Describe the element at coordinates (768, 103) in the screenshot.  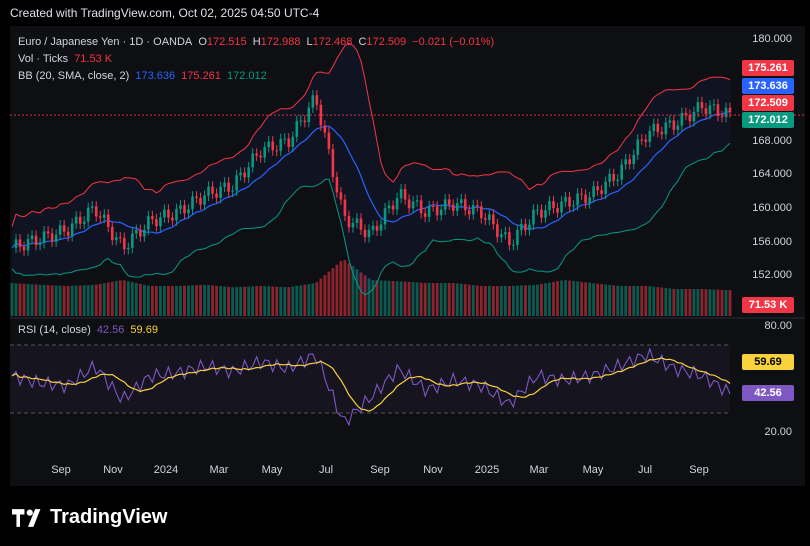
I see `last-price-tag: 172.509` at that location.